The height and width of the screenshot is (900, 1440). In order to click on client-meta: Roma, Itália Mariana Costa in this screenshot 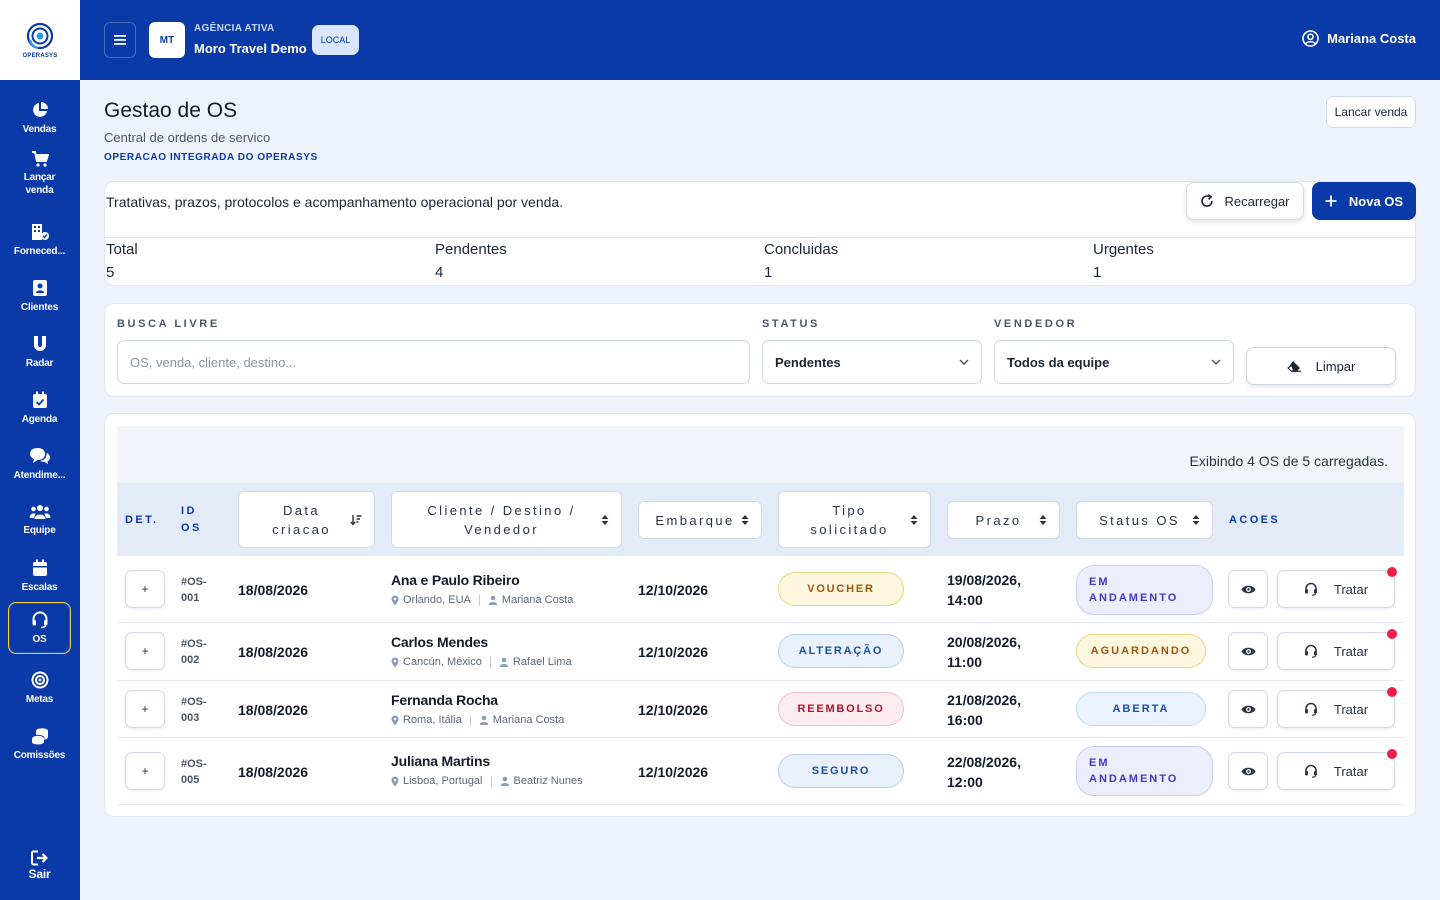, I will do `click(477, 720)`.